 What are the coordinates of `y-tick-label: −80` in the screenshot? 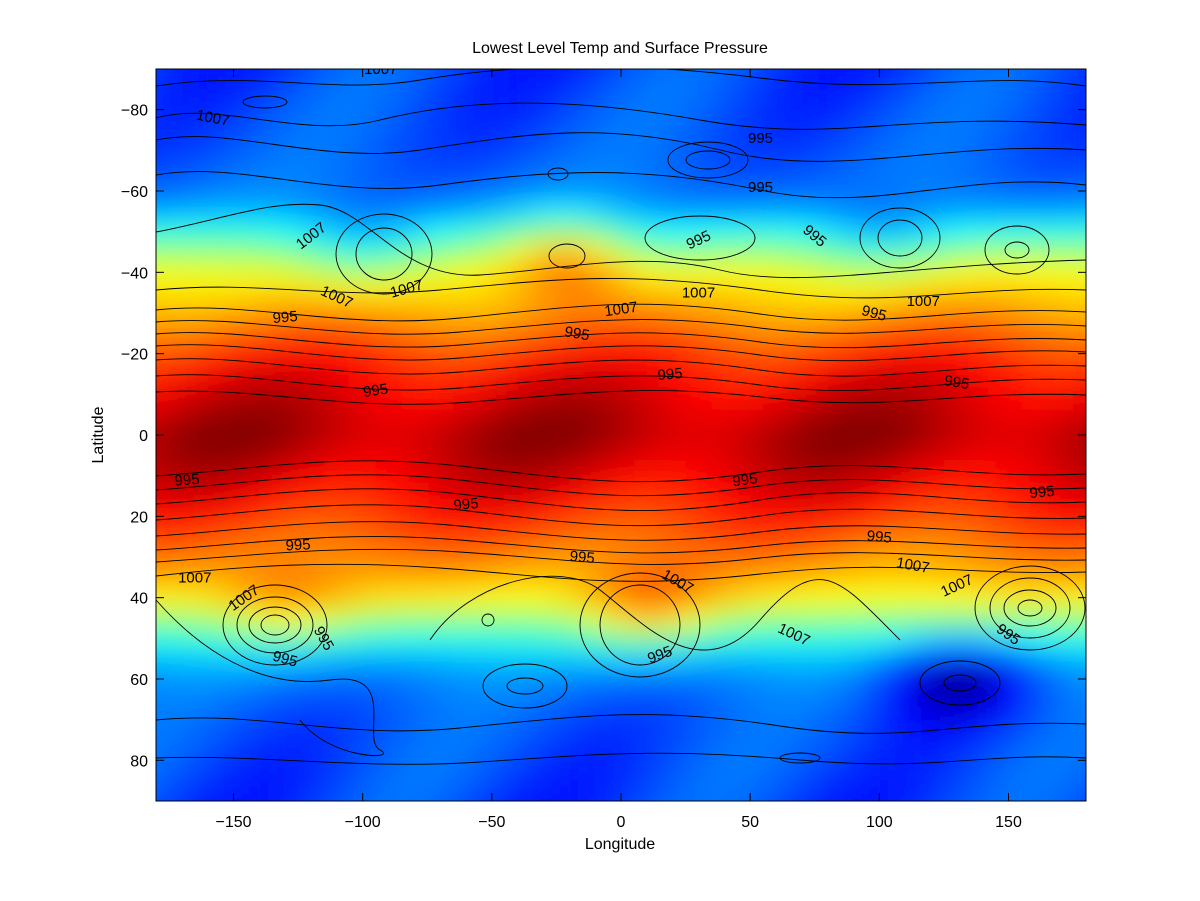 It's located at (134, 111).